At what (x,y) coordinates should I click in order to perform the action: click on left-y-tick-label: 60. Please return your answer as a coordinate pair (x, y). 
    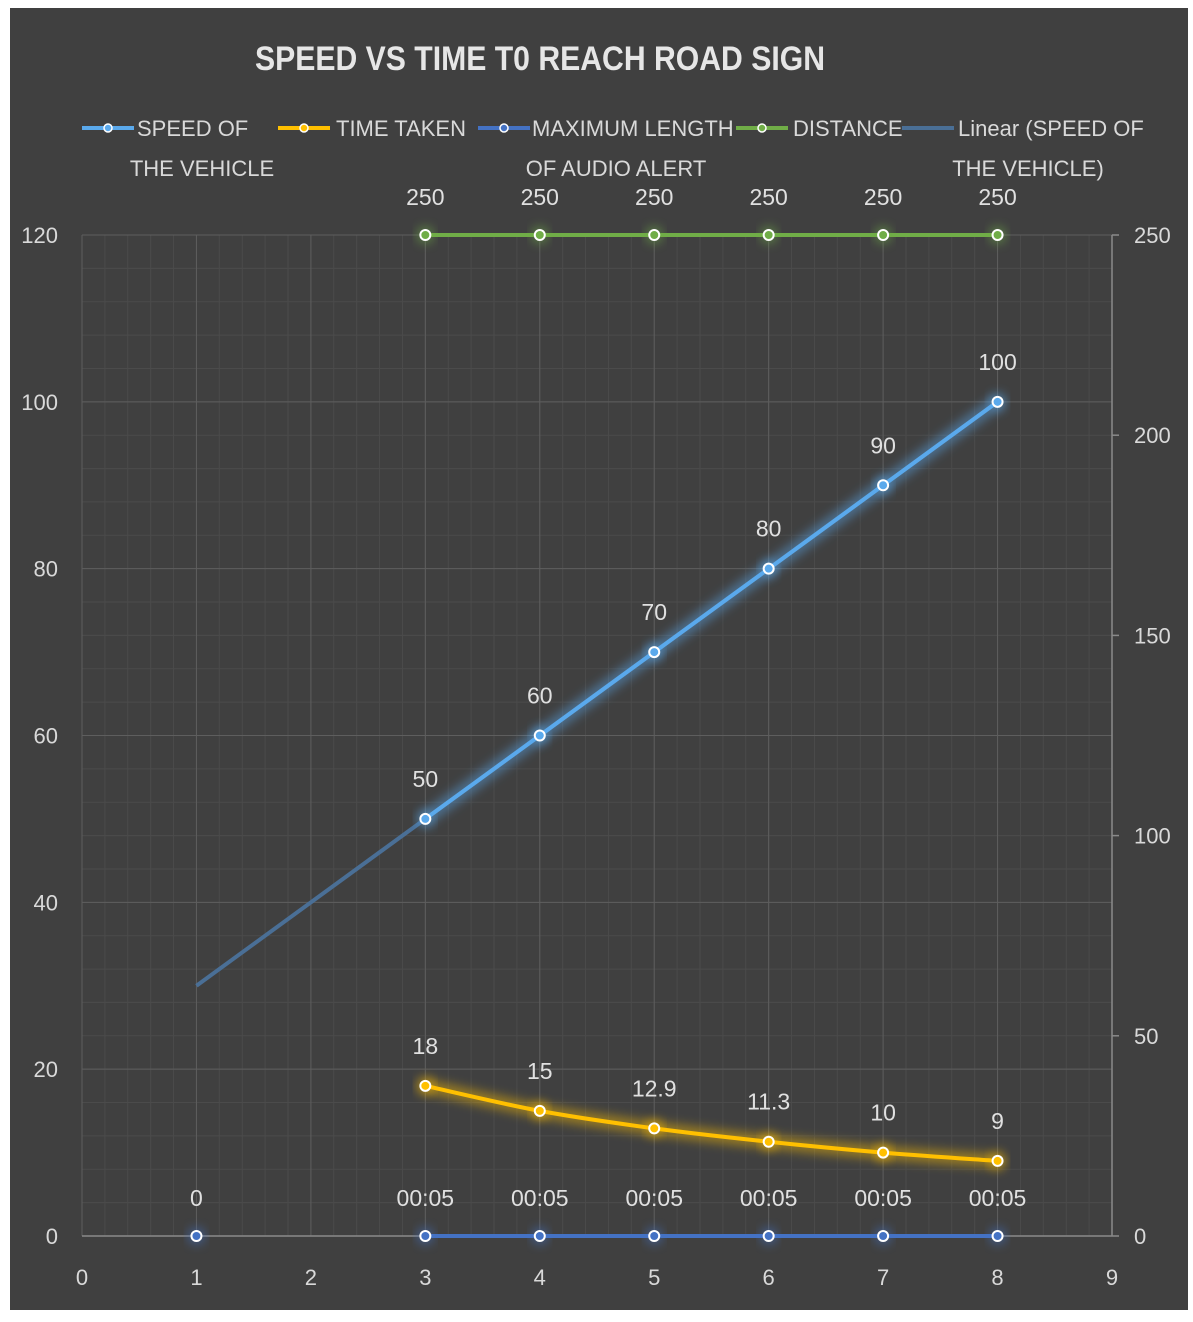
    Looking at the image, I should click on (46, 736).